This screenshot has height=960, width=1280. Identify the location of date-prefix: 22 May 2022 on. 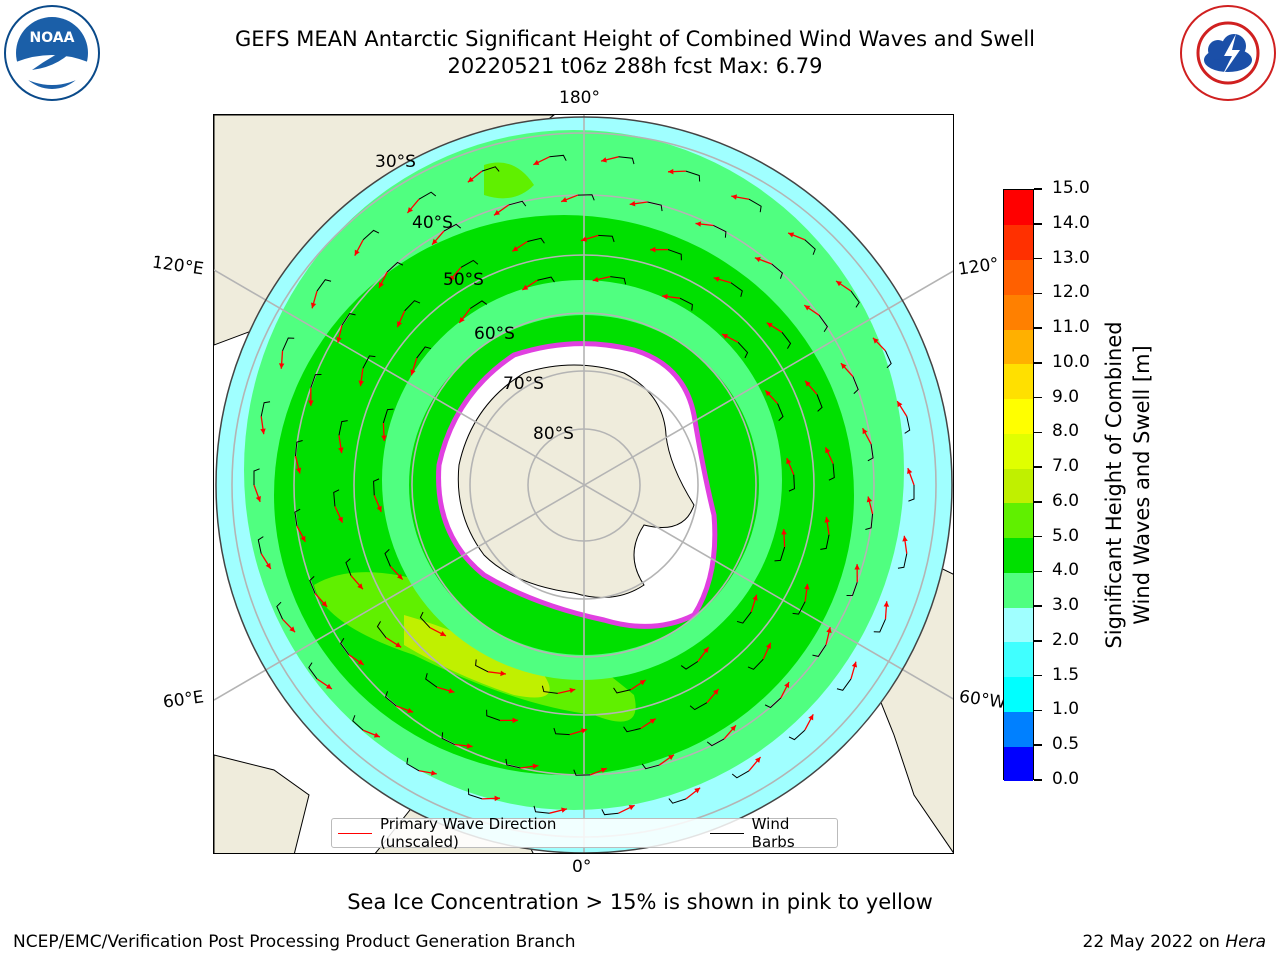
(1154, 942).